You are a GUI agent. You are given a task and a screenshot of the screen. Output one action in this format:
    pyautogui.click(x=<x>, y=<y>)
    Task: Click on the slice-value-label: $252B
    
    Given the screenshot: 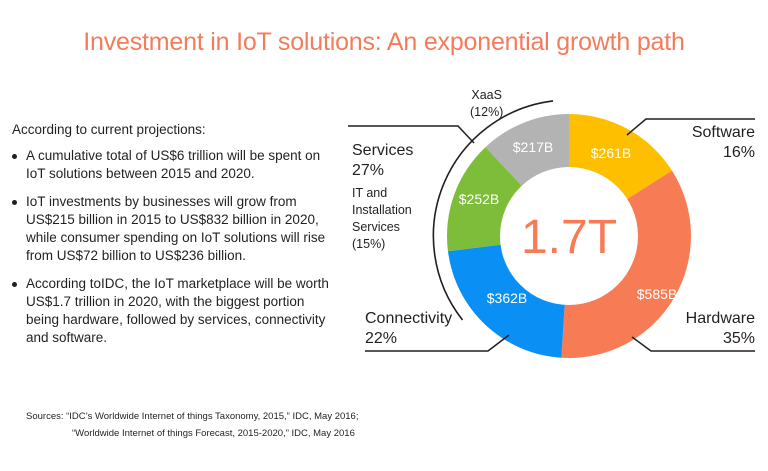 What is the action you would take?
    pyautogui.click(x=479, y=199)
    